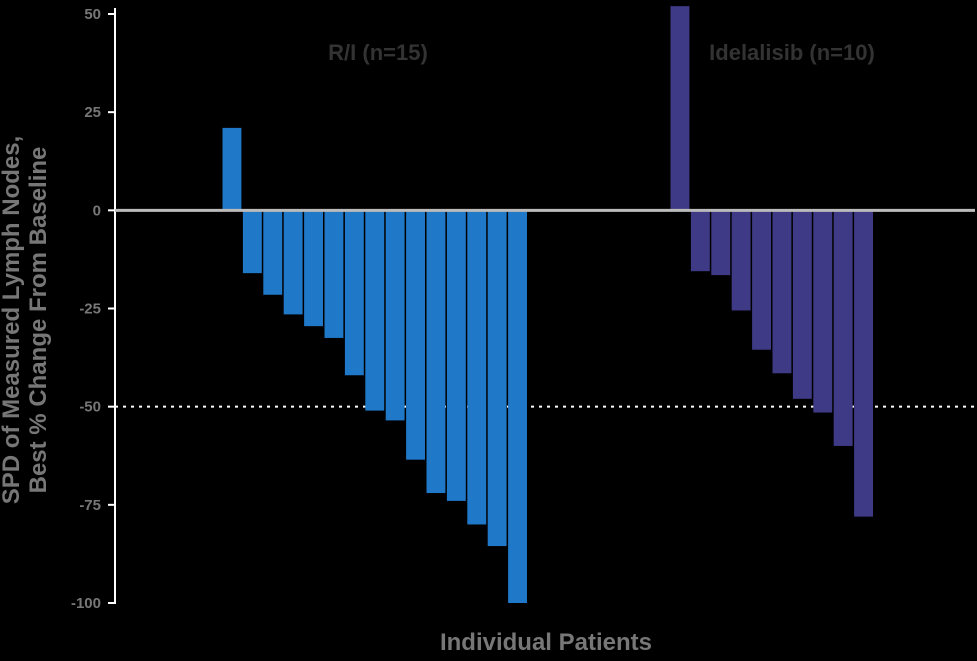  I want to click on y-tick-label: 50, so click(92, 14).